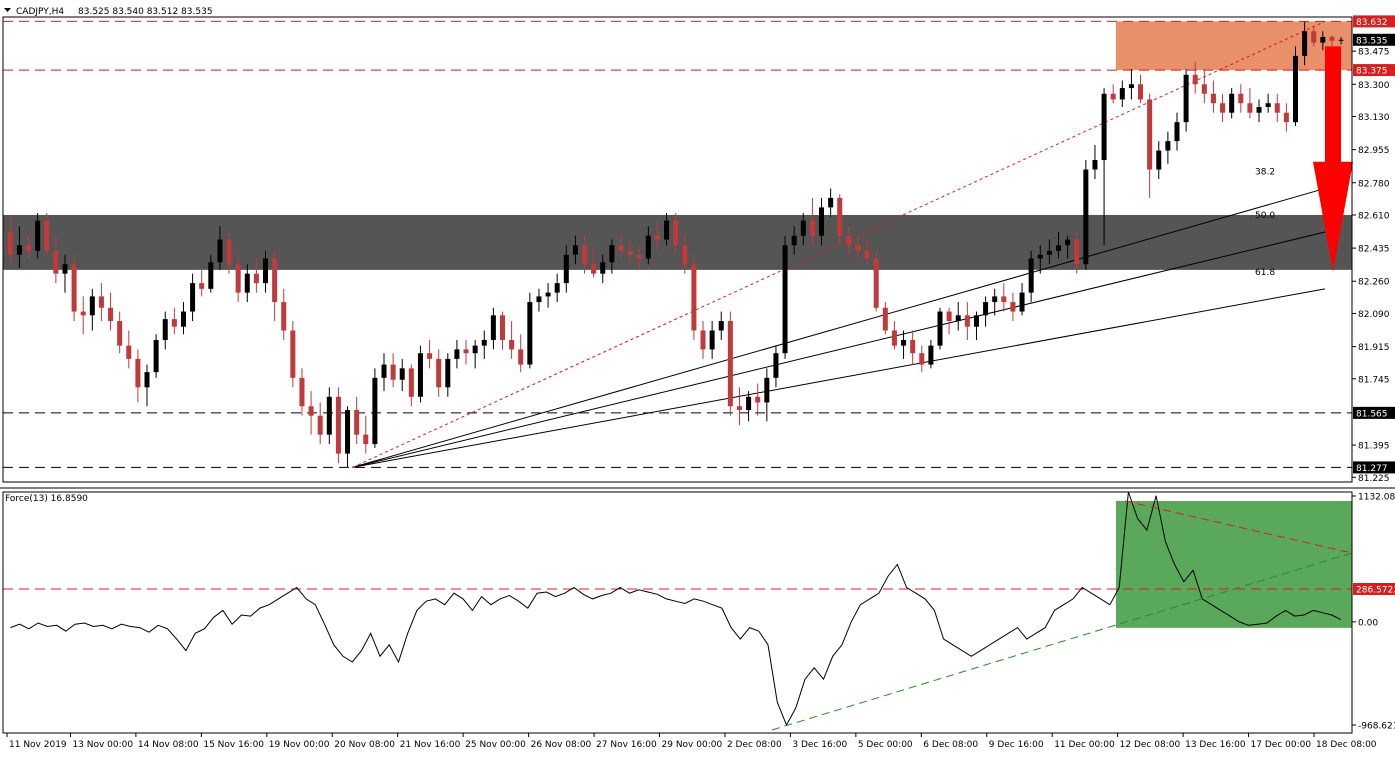 The height and width of the screenshot is (757, 1395). What do you see at coordinates (1215, 745) in the screenshot?
I see `time-tick-label: 13 Dec 16:00` at bounding box center [1215, 745].